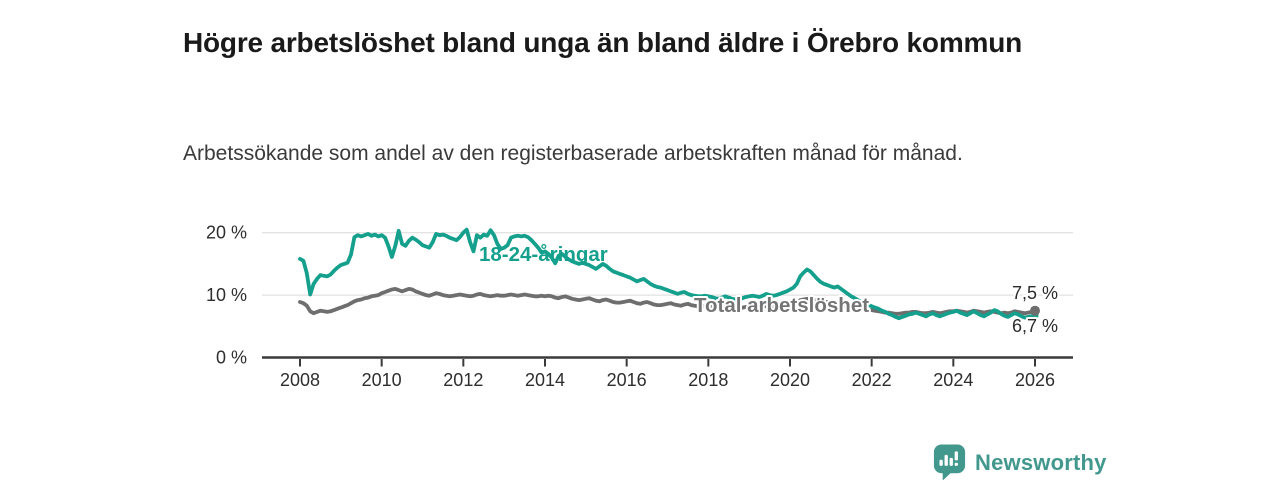 This screenshot has width=1280, height=480. Describe the element at coordinates (382, 380) in the screenshot. I see `x-axis-label: 2010` at that location.